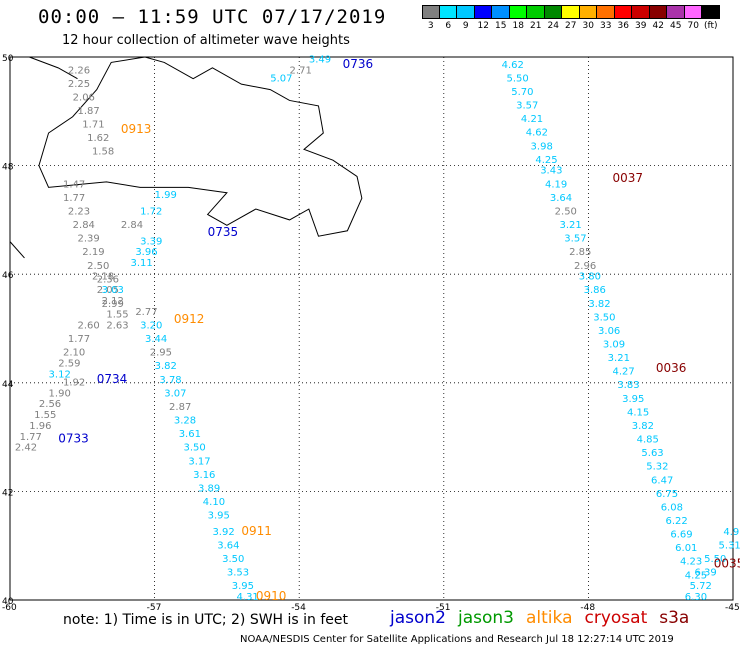  I want to click on lon-tick-label: -48, so click(587, 608).